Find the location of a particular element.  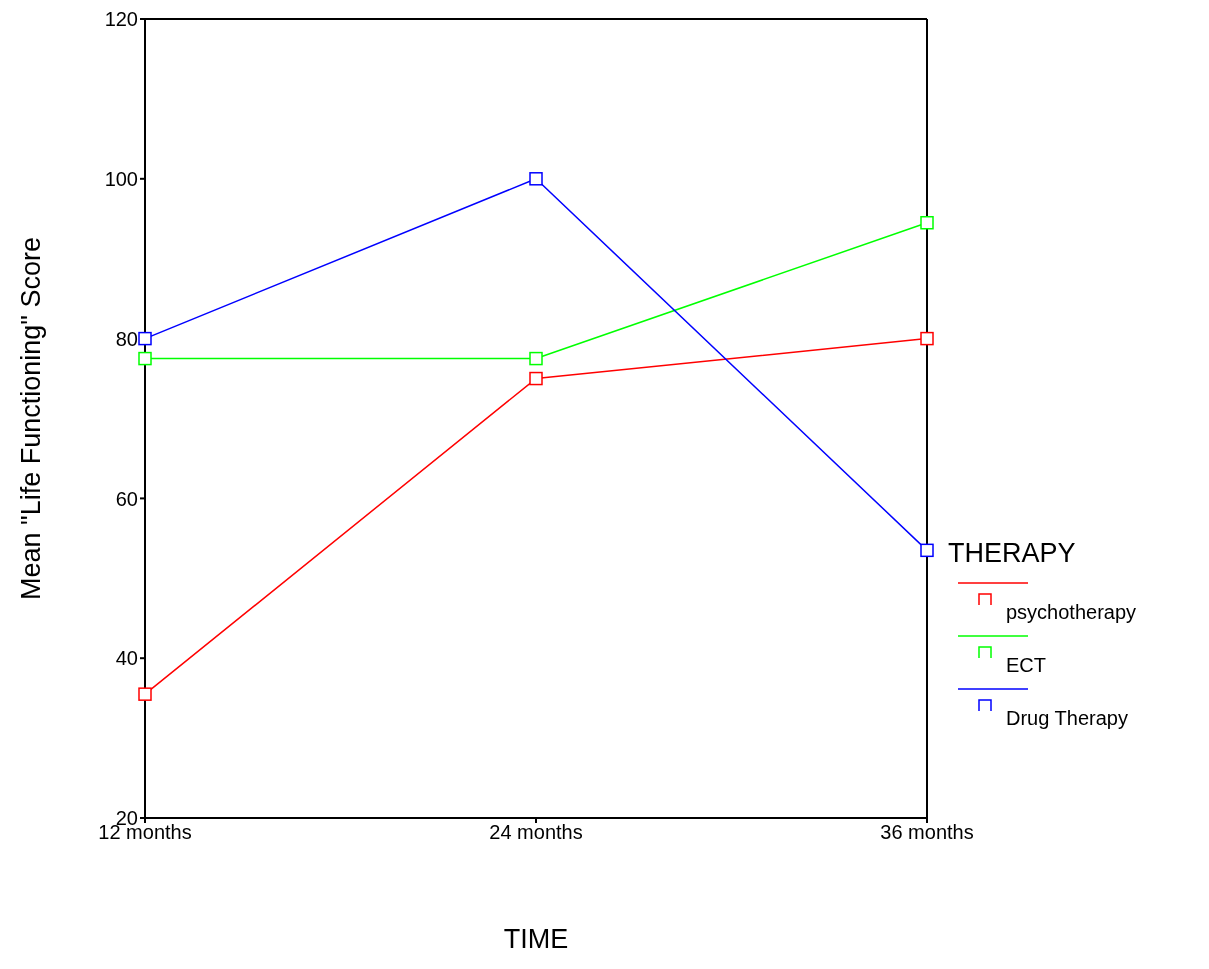

y-axis-title: Mean "Life Functioning" Score is located at coordinates (30, 418).